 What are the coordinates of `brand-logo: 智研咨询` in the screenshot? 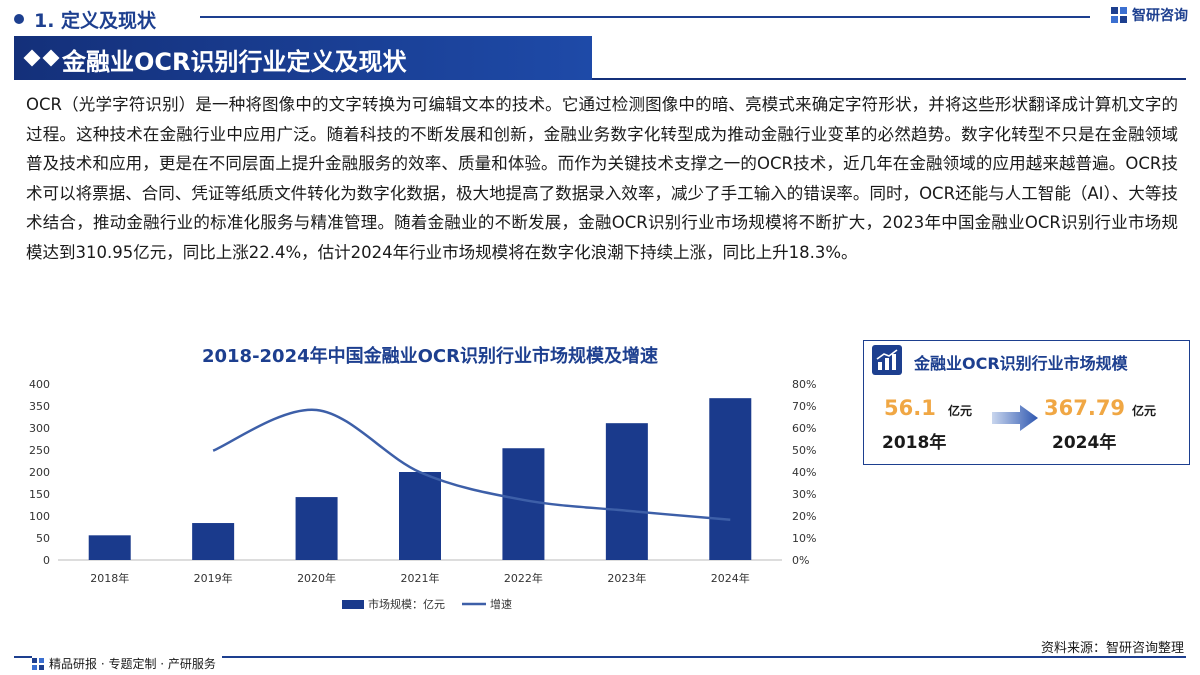 It's located at (1149, 15).